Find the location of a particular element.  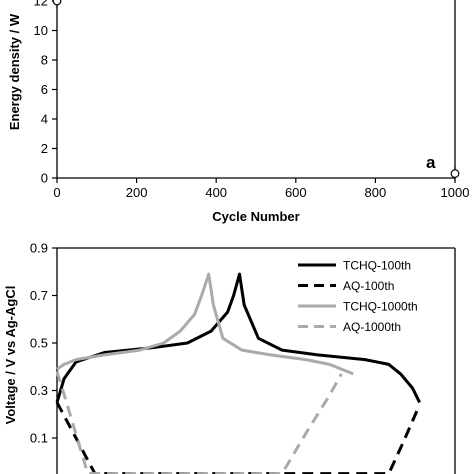

panel-b-y-ticks: 0.1 0.3 0.5 0.7 0.9 is located at coordinates (43, 343).